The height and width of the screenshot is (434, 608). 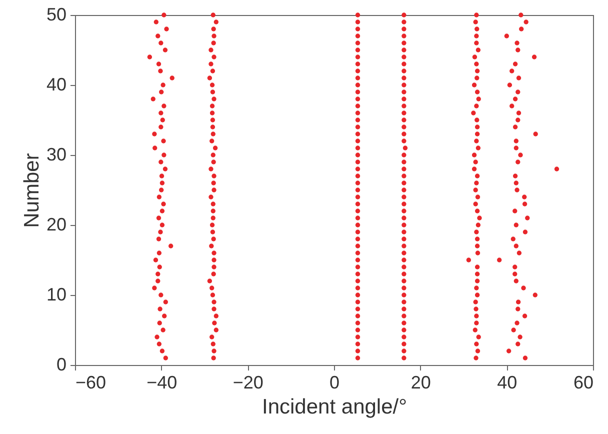 What do you see at coordinates (56, 84) in the screenshot?
I see `y-tick-label: 40` at bounding box center [56, 84].